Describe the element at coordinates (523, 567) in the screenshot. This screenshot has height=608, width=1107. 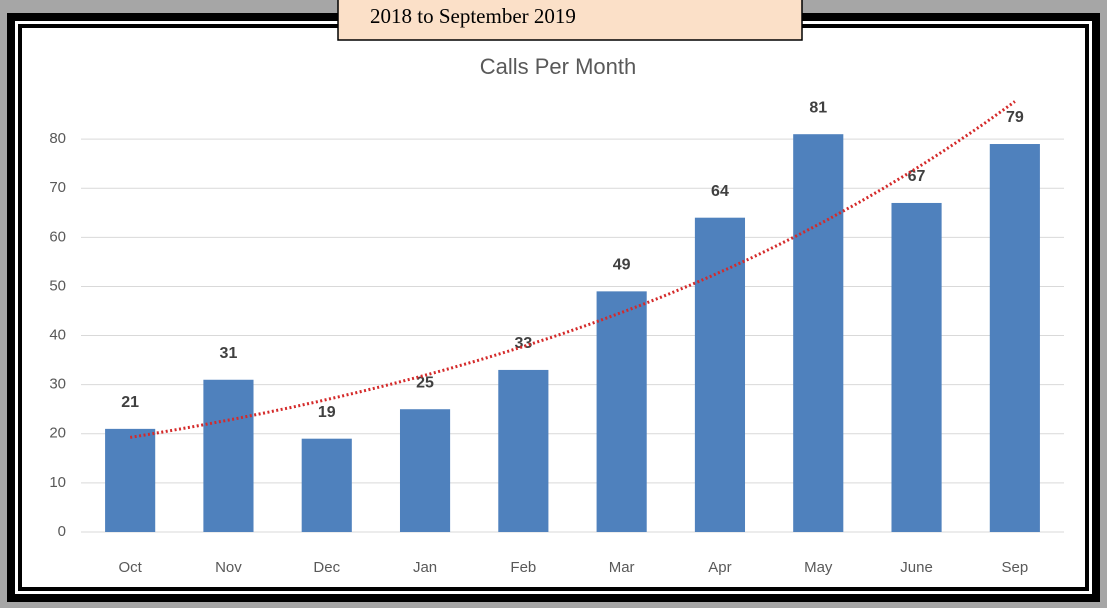
I see `x-tick-label: Feb` at that location.